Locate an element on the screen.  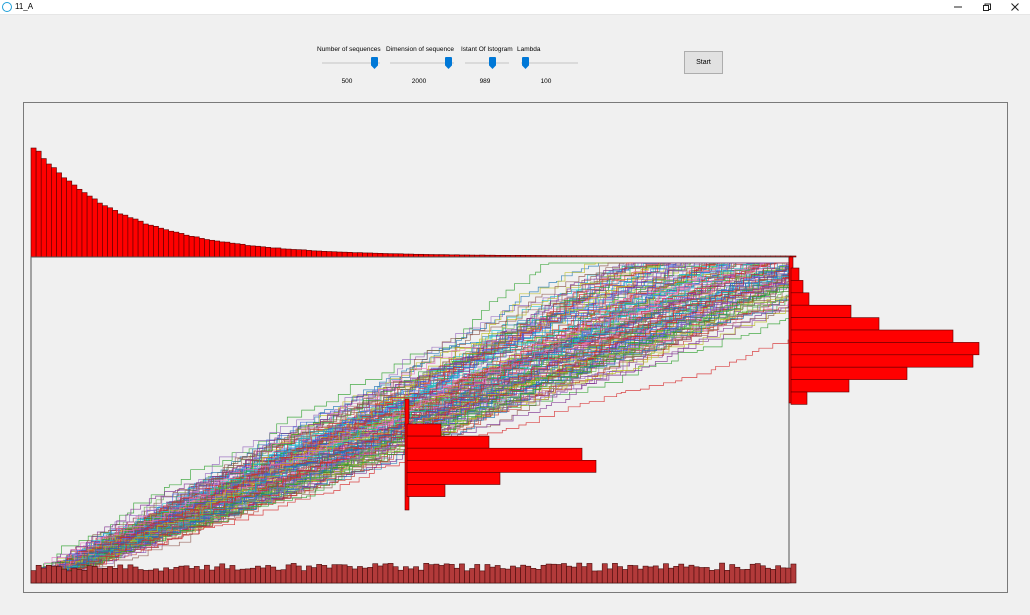
istant-of-istogram-slider is located at coordinates (487, 63).